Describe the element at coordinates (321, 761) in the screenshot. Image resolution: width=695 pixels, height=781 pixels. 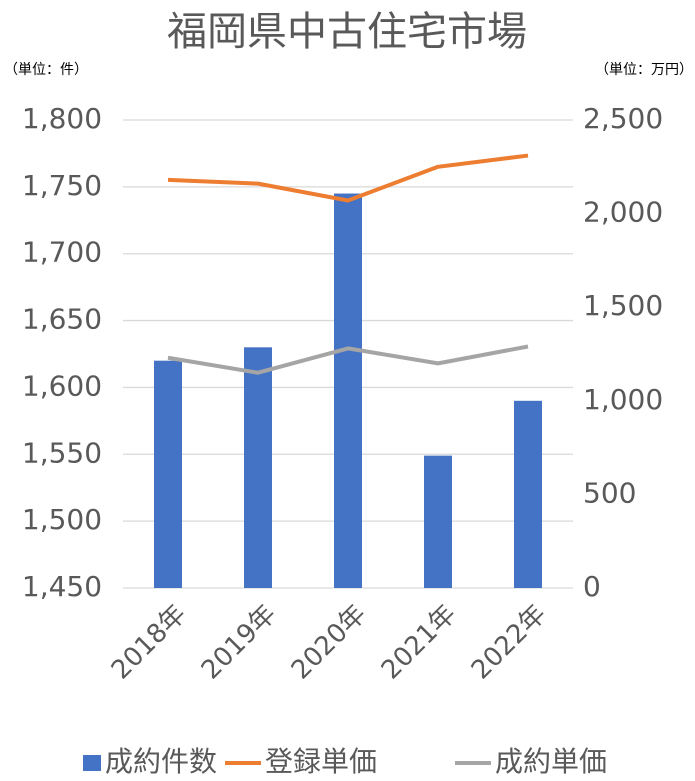
I see `legend-label: 登録単価` at that location.